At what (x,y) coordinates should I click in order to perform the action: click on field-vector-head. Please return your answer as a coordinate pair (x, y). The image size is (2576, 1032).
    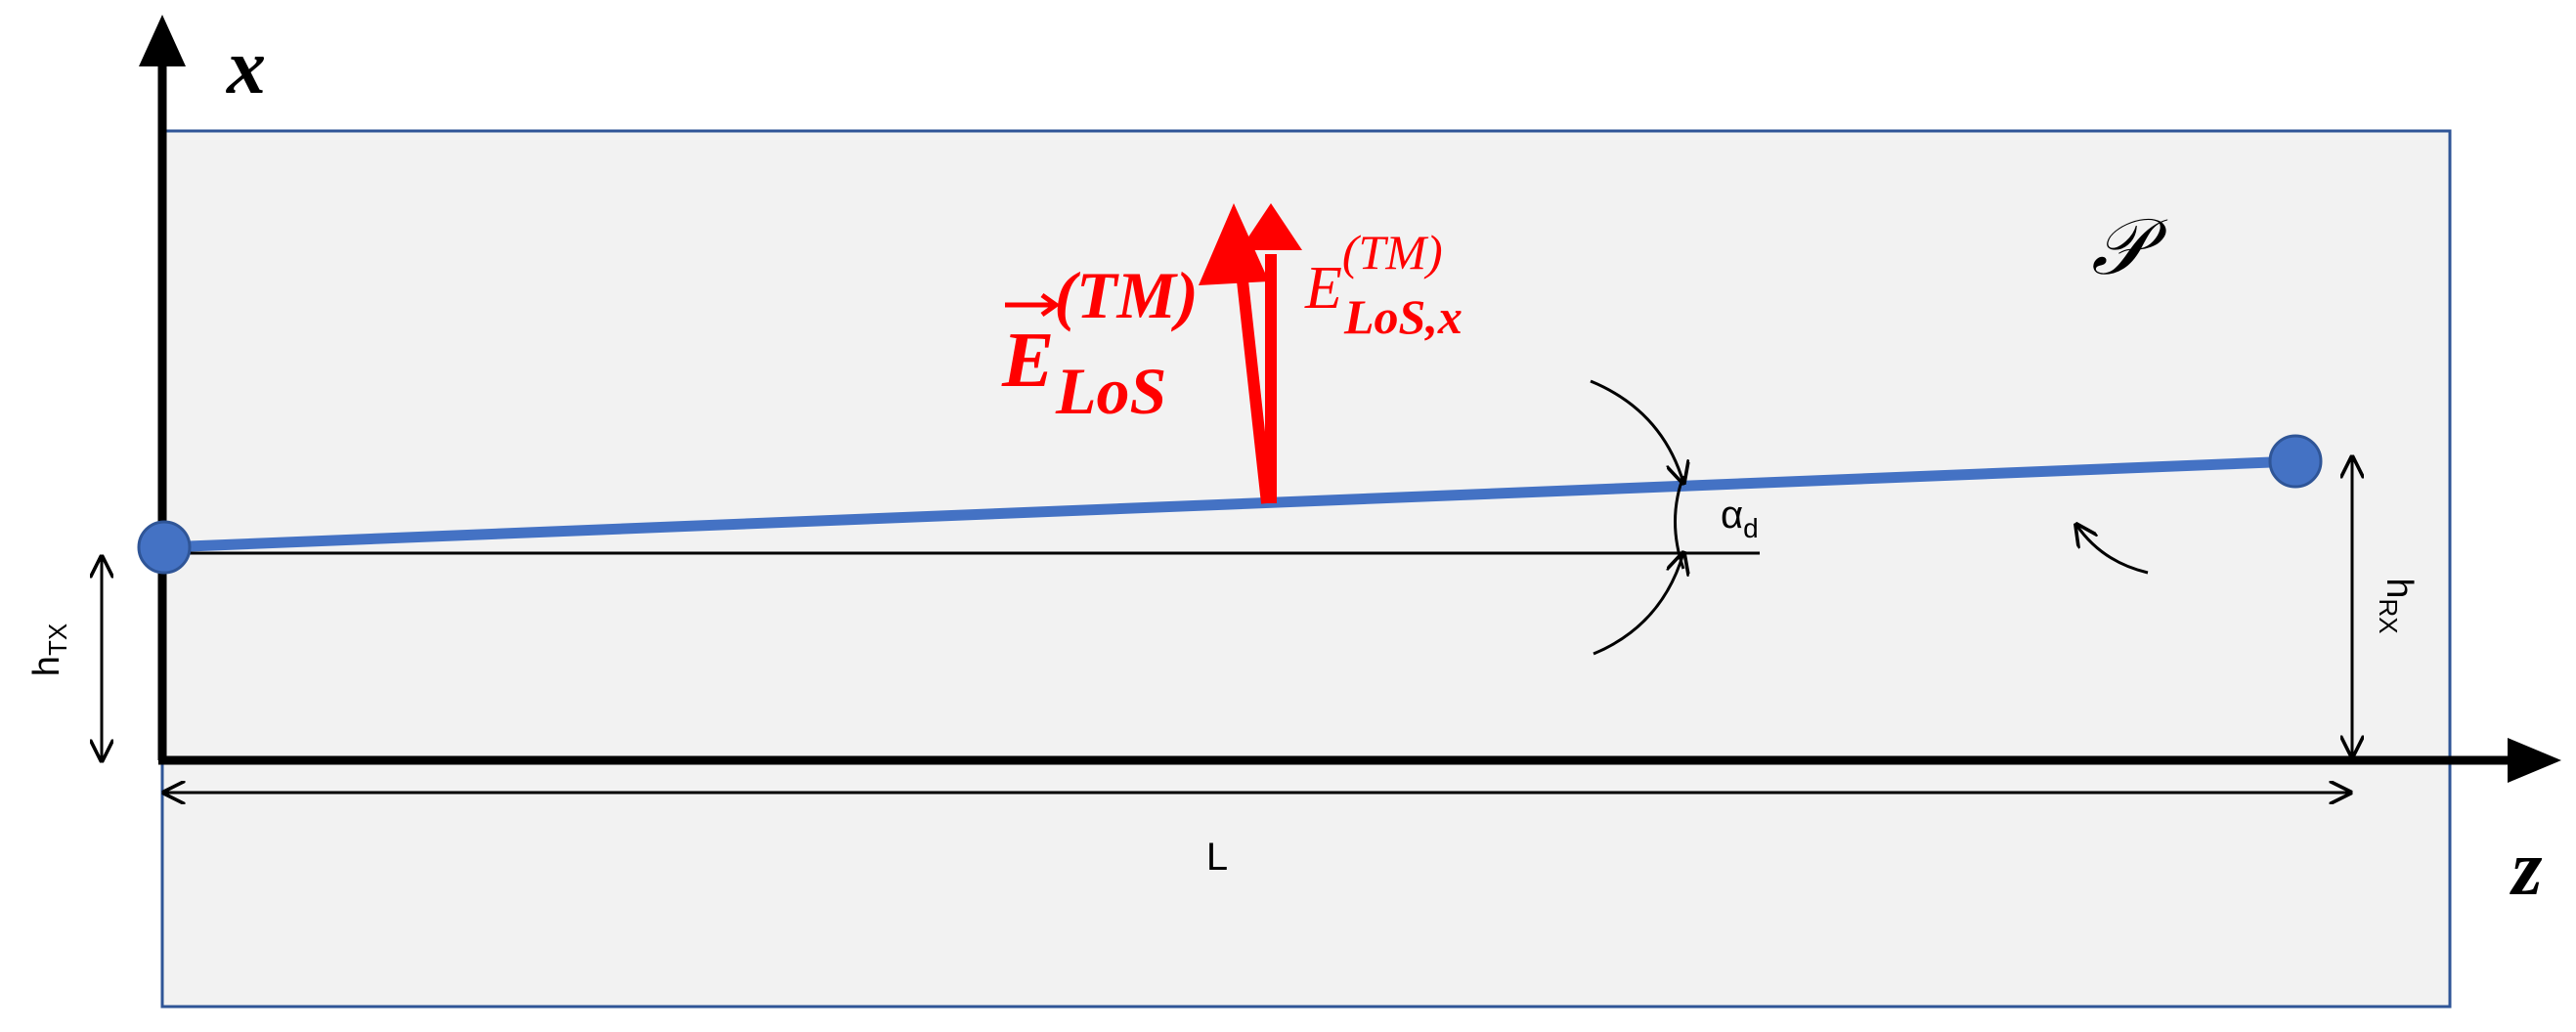
    Looking at the image, I should click on (1234, 244).